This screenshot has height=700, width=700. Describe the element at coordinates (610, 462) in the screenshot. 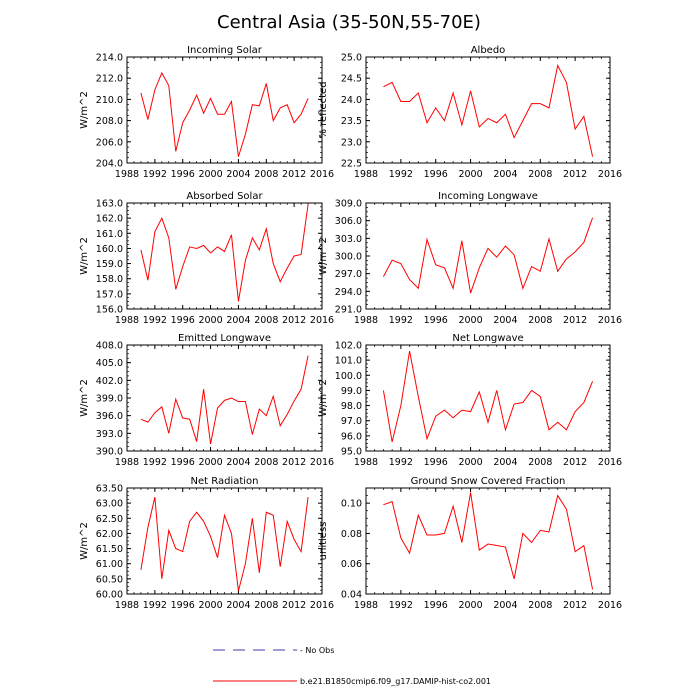

I see `panel-net-longwave-xtick-label: 2016` at that location.